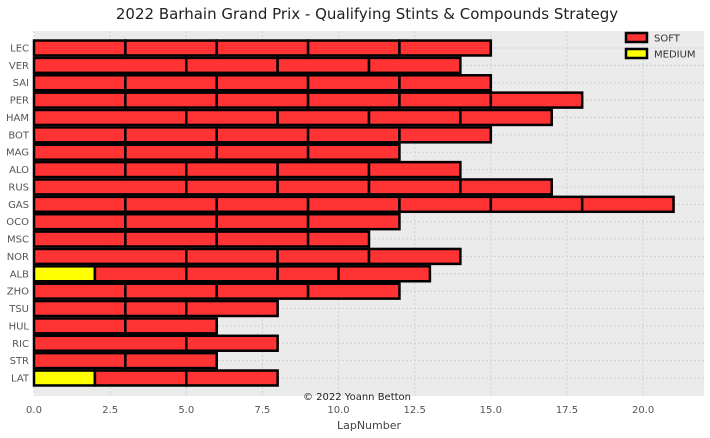 The width and height of the screenshot is (710, 438). Describe the element at coordinates (19, 170) in the screenshot. I see `driver-label: ALO` at that location.